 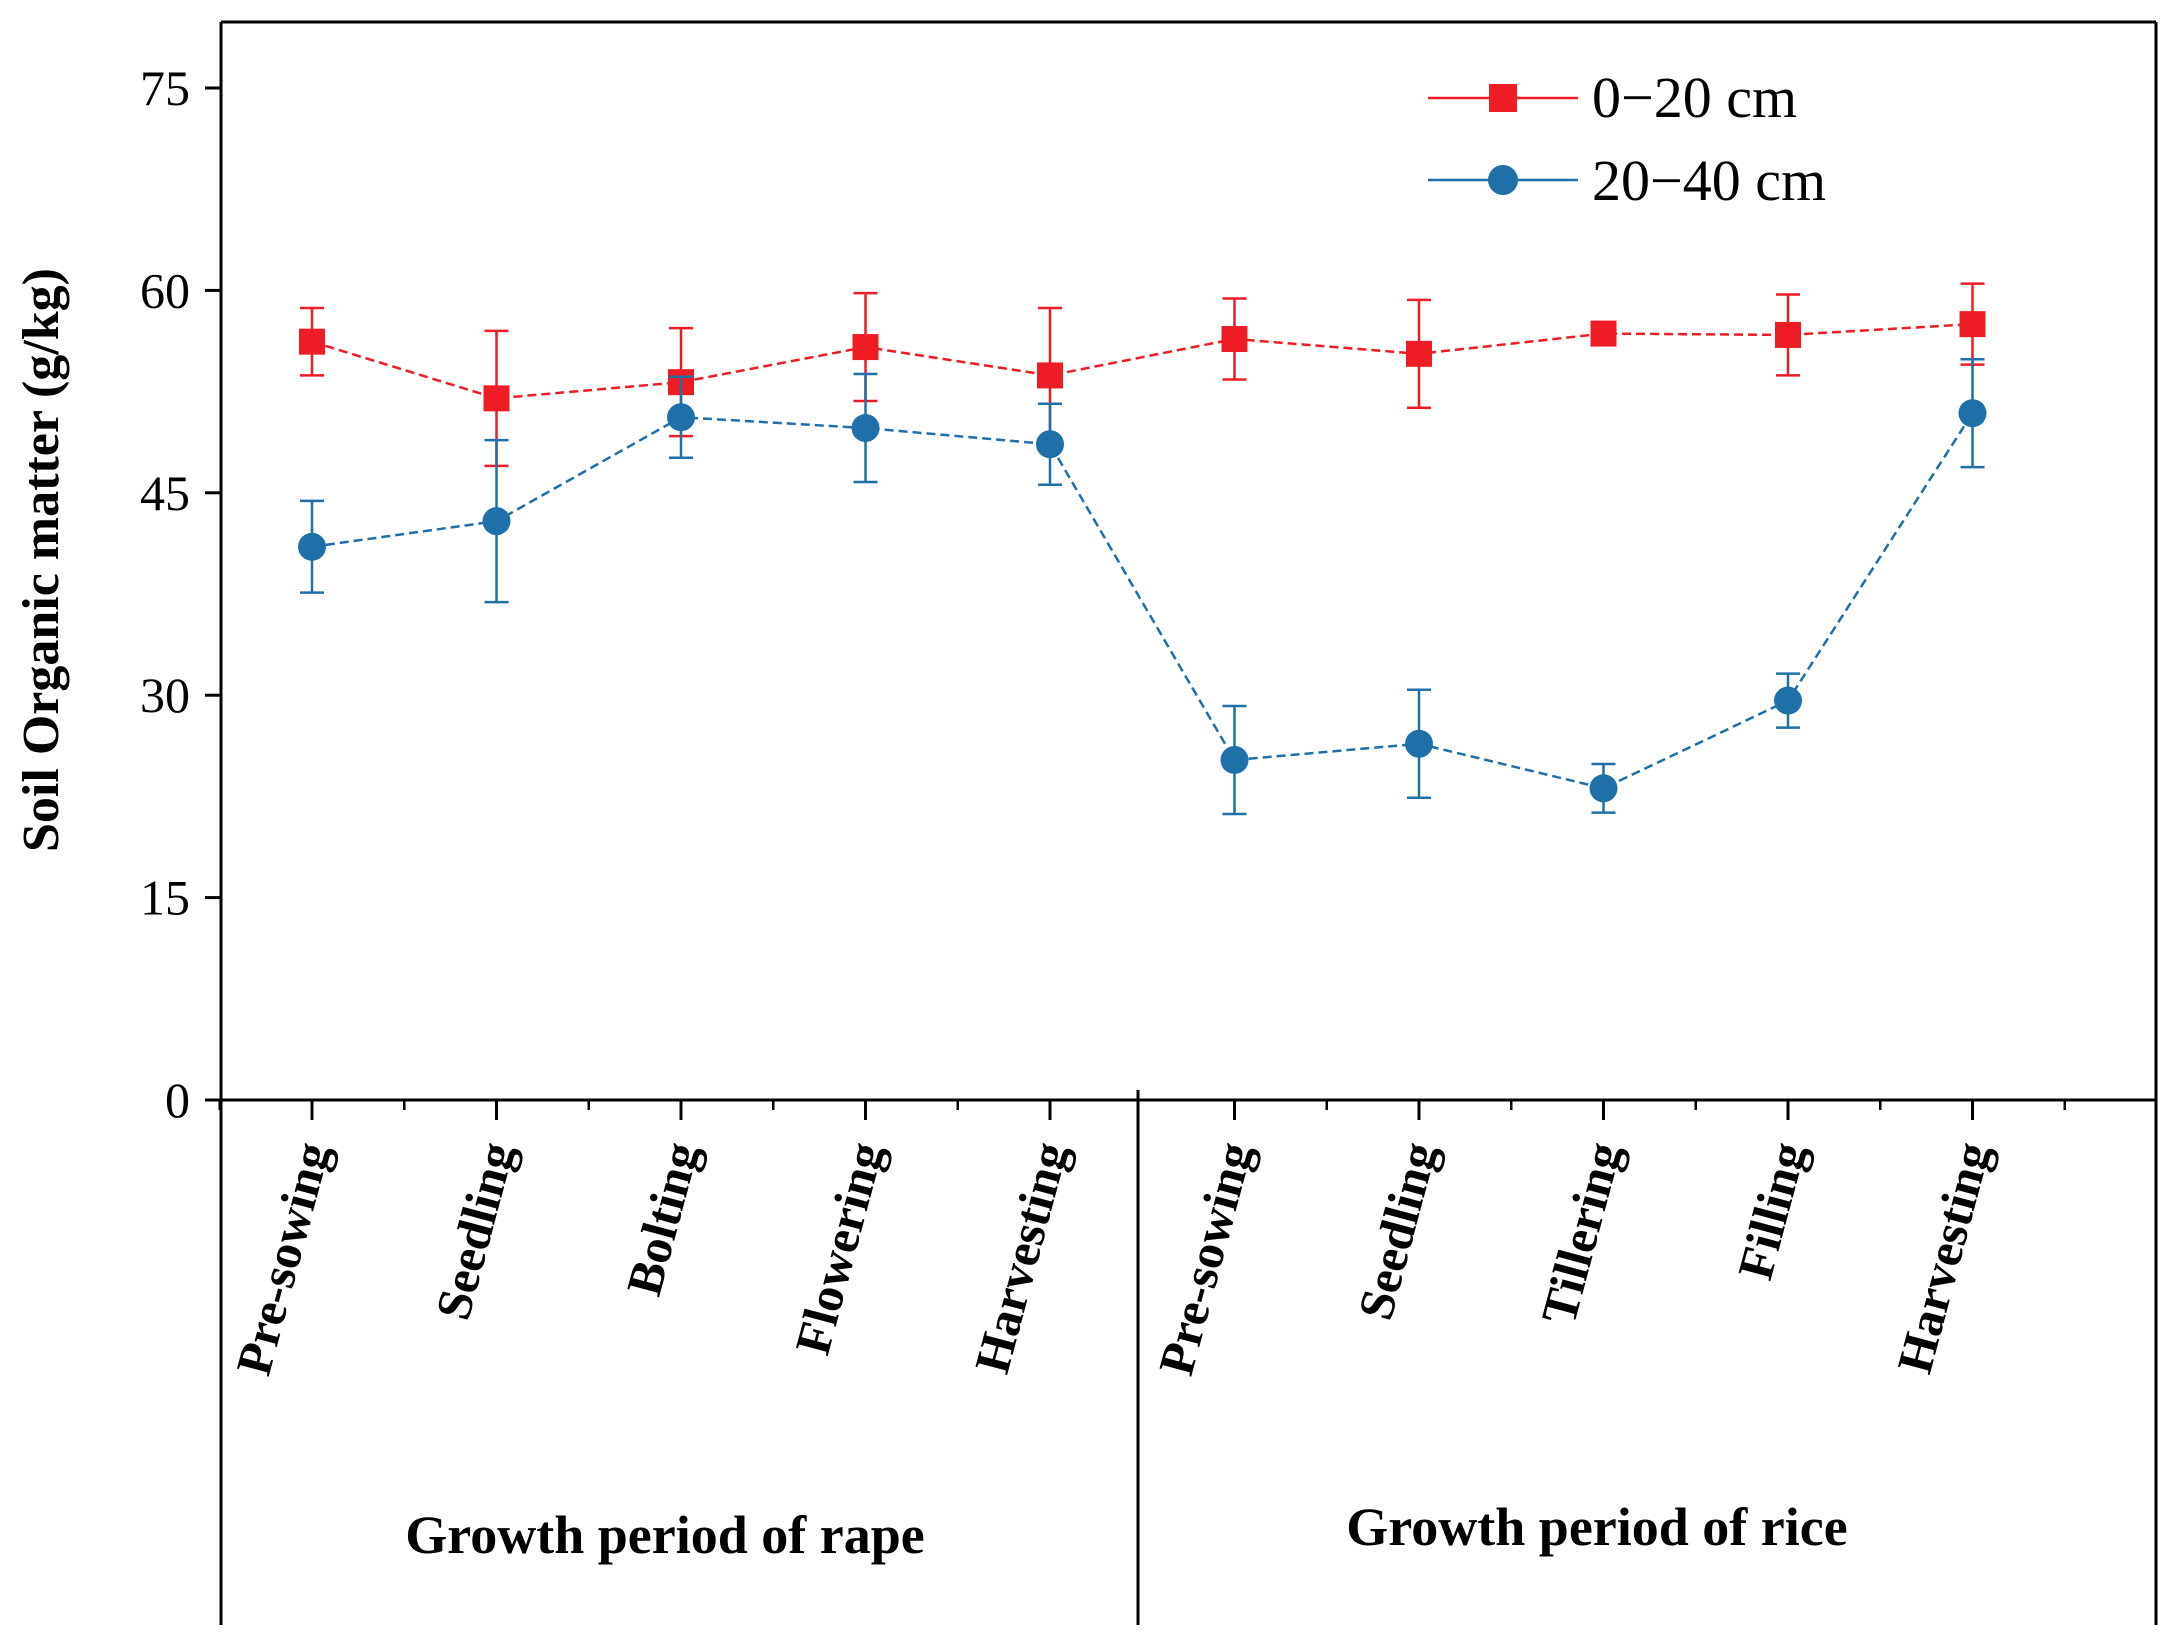 What do you see at coordinates (1709, 180) in the screenshot?
I see `legend-label-20-40cm: 20−40 cm` at bounding box center [1709, 180].